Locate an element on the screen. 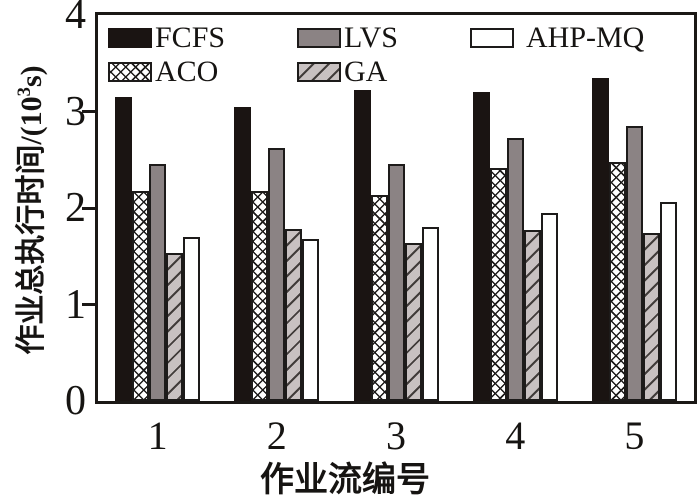 This screenshot has width=700, height=504. legend-item-ACO: ACO is located at coordinates (163, 71).